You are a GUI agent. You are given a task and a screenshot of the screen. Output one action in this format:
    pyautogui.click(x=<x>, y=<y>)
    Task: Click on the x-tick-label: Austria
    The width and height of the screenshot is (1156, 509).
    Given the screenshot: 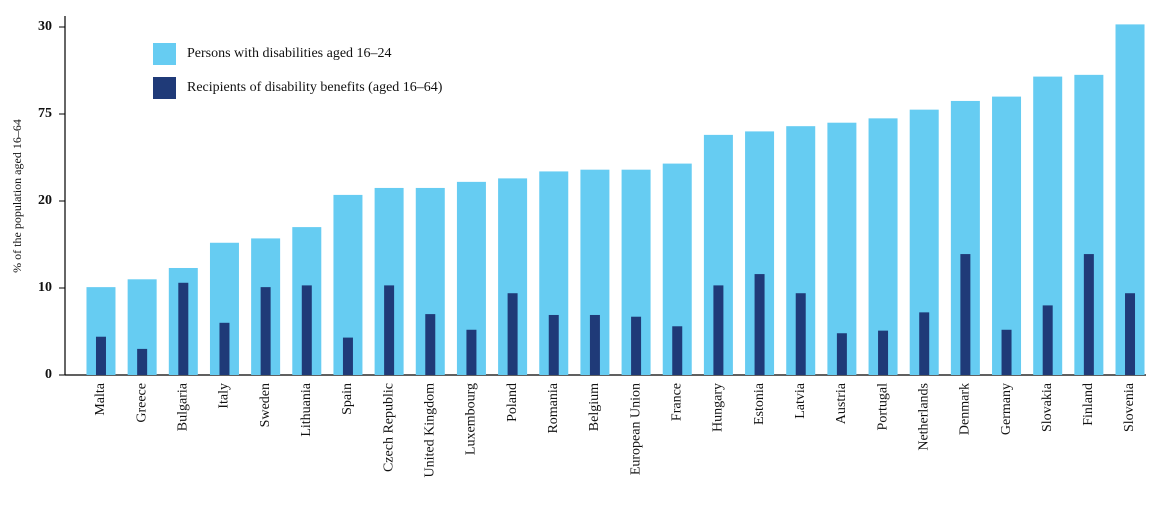 What is the action you would take?
    pyautogui.click(x=841, y=403)
    